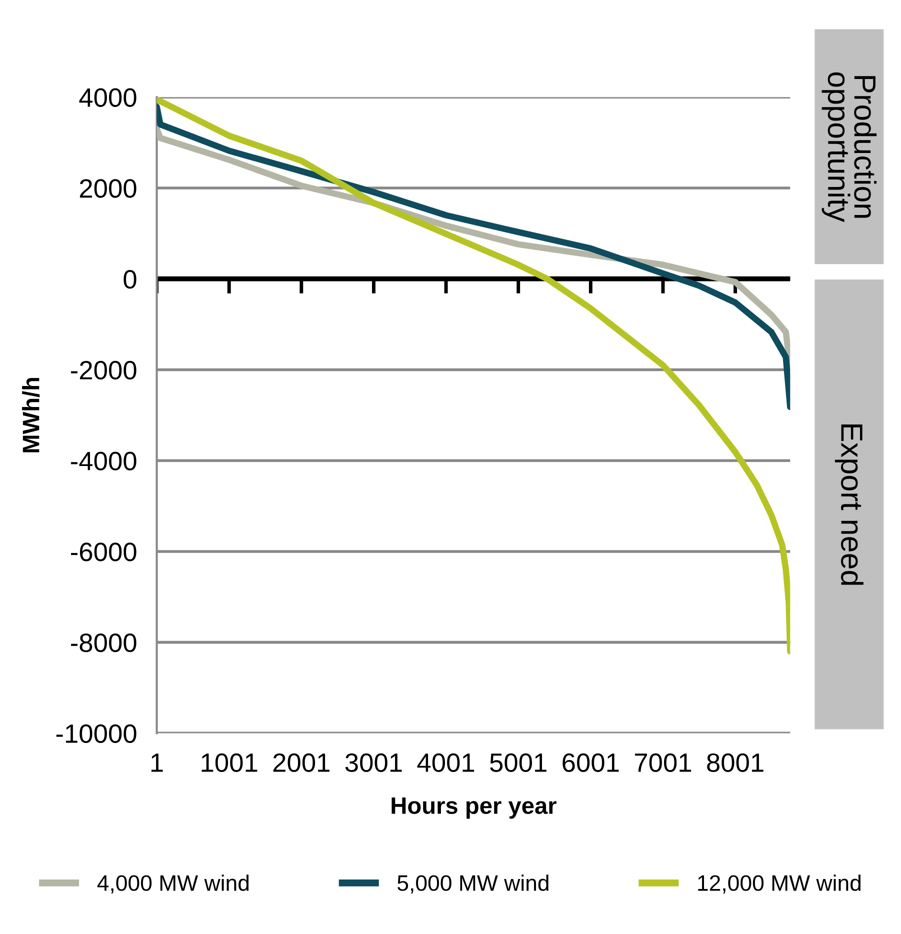  Describe the element at coordinates (107, 97) in the screenshot. I see `y-tick-label: 4000` at that location.